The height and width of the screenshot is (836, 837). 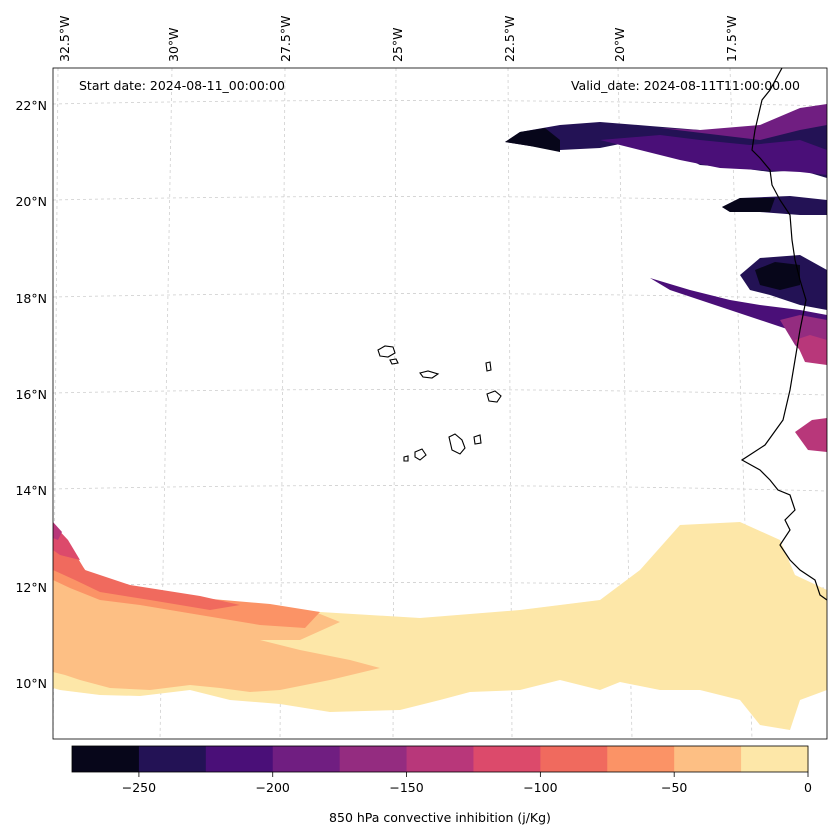 I want to click on island-maio, so click(x=477, y=439).